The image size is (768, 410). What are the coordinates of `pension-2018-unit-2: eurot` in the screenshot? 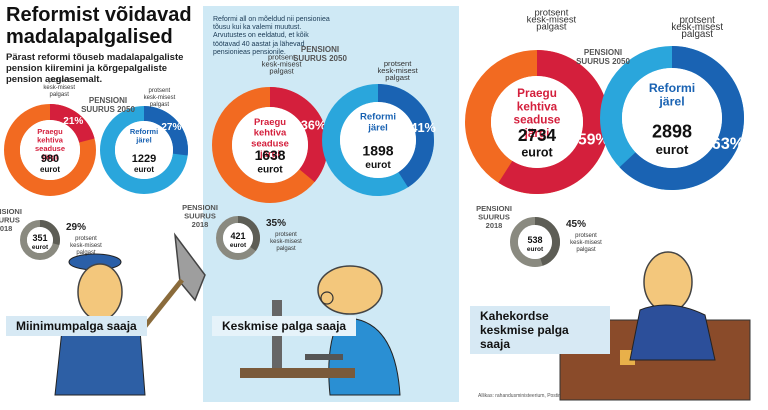 It's located at (535, 249).